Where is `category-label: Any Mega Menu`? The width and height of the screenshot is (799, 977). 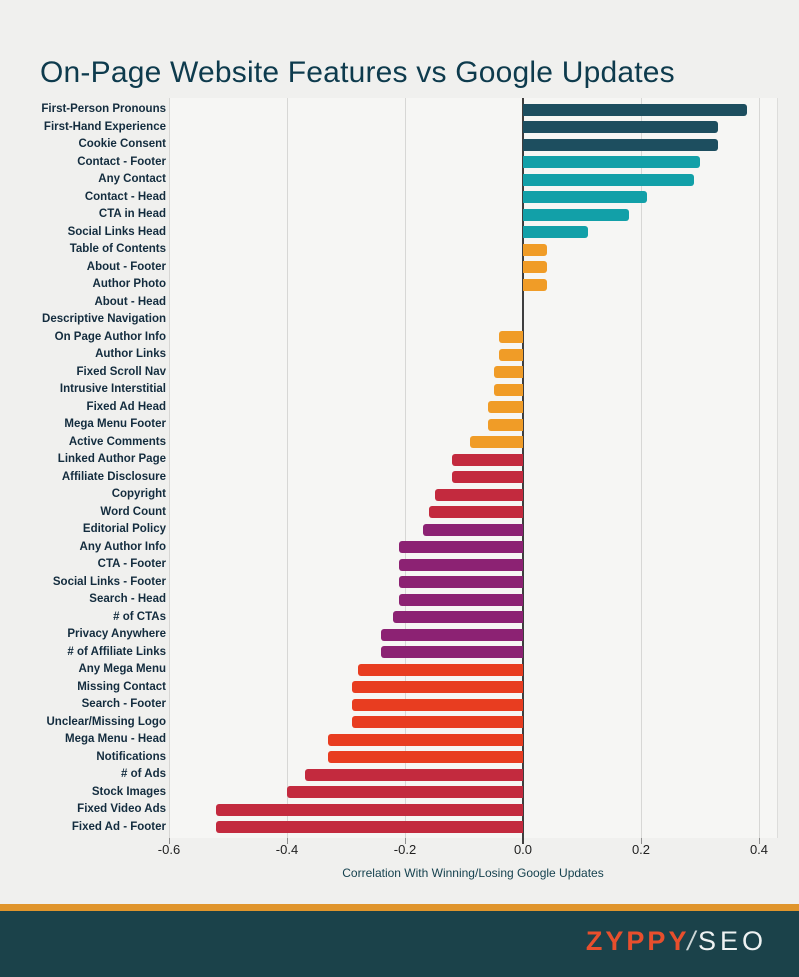
category-label: Any Mega Menu is located at coordinates (122, 669).